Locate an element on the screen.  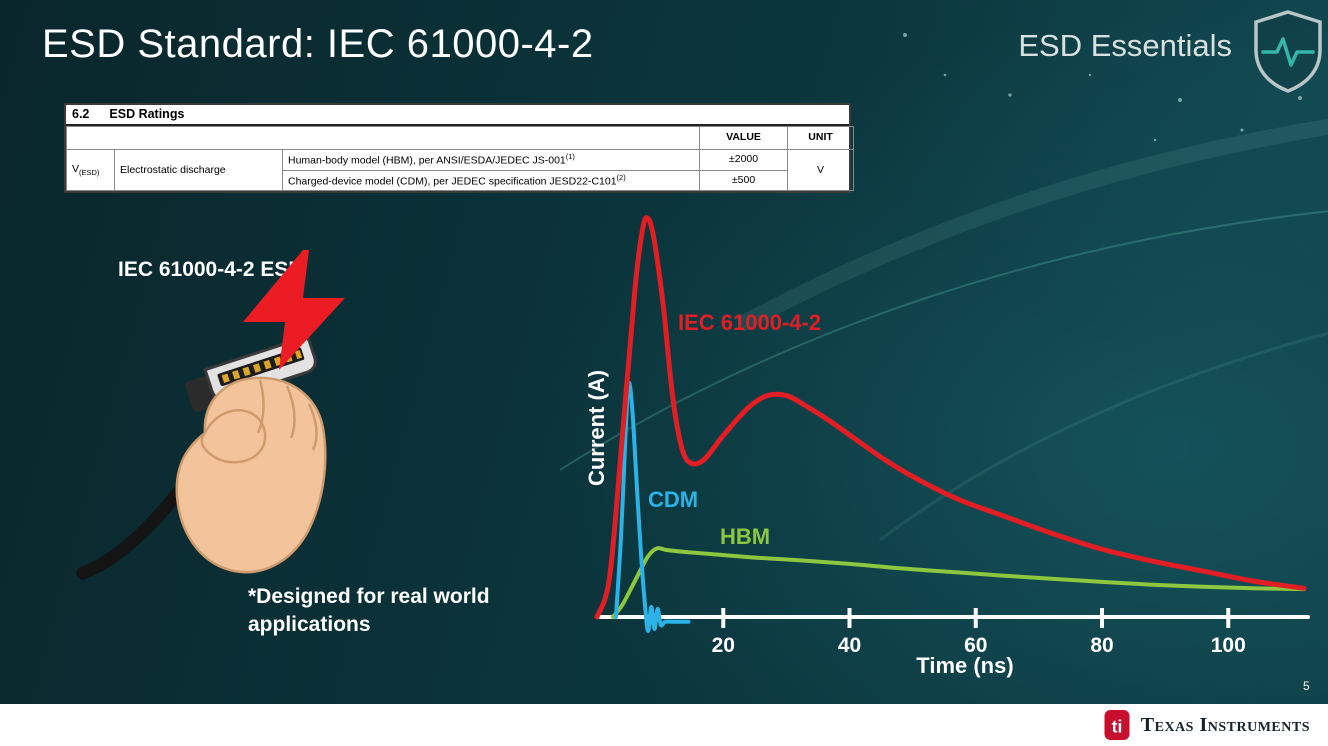
hbm-value: ±2000 is located at coordinates (744, 160).